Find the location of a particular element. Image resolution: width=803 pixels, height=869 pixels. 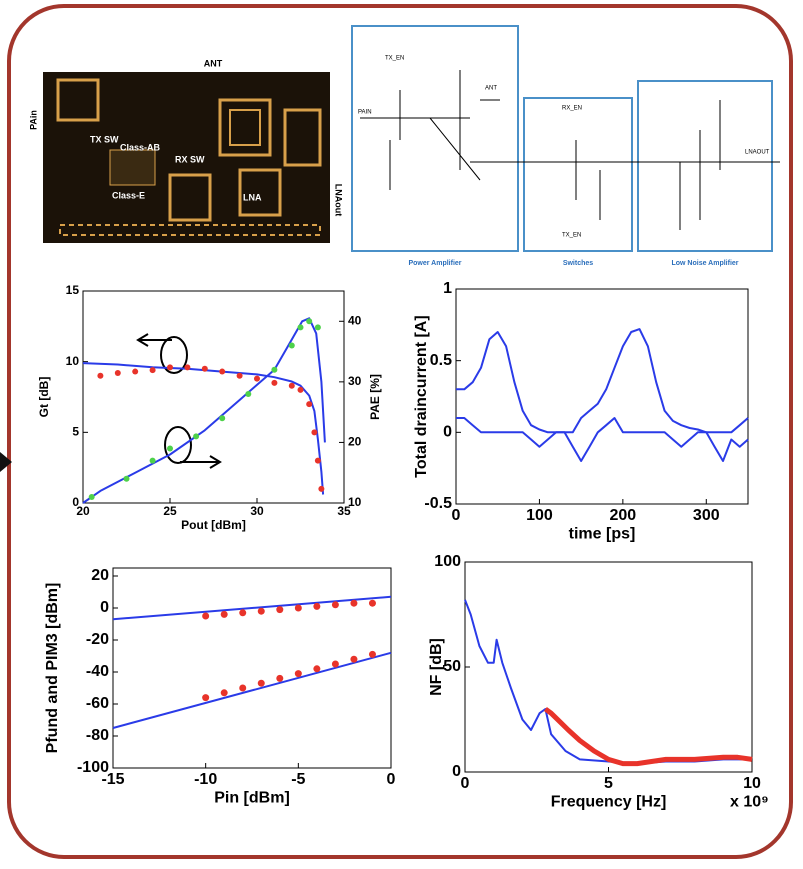

y-tick-label: 10 is located at coordinates (73, 361).